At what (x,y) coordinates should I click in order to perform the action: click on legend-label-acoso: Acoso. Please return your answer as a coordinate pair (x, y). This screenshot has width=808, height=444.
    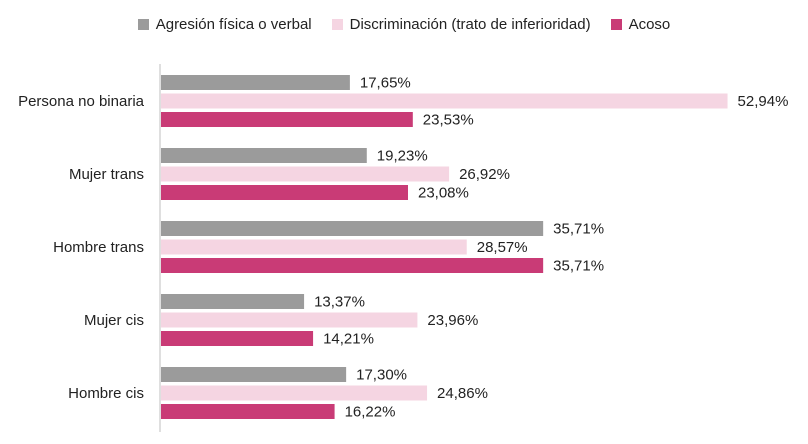
    Looking at the image, I should click on (649, 24).